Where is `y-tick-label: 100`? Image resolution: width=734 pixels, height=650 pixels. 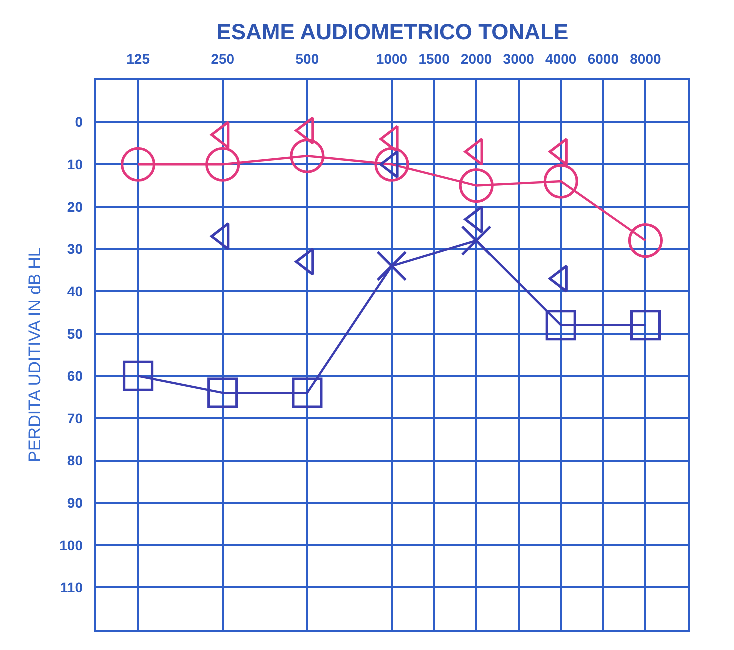 y-tick-label: 100 is located at coordinates (72, 545).